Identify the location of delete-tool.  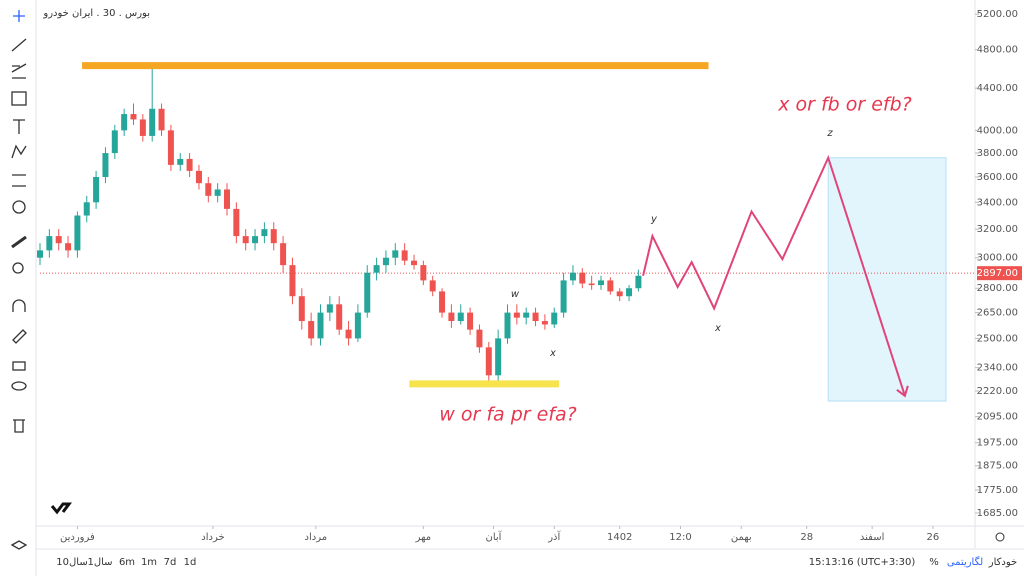
(19, 426).